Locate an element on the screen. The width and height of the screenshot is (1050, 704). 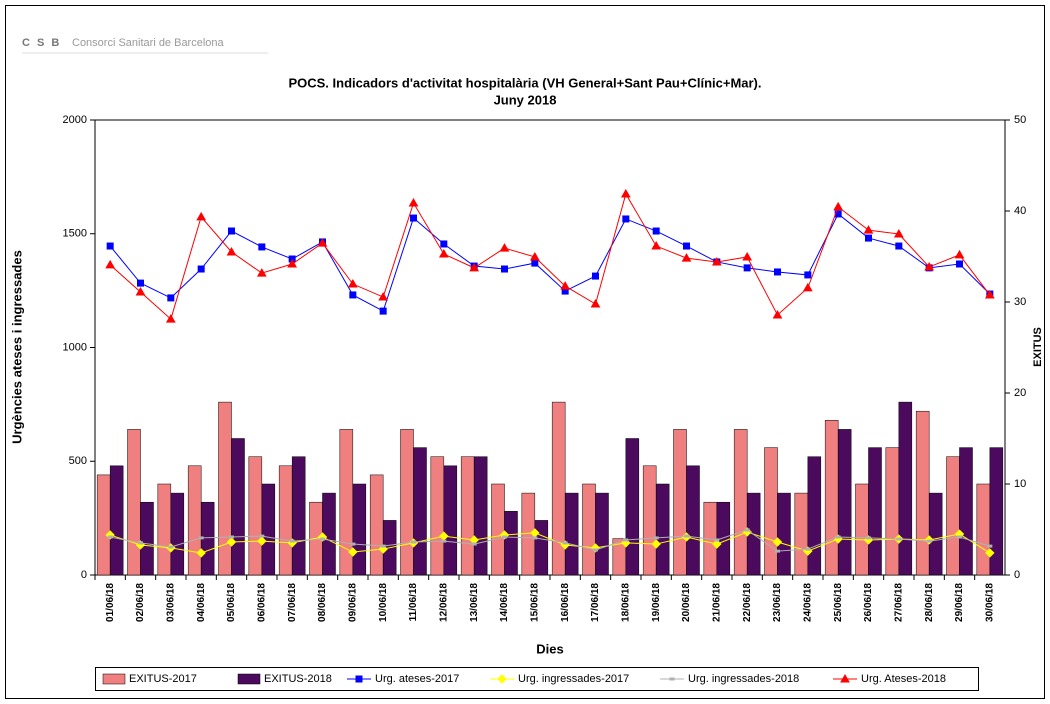
logo-name: Consorci Sanitari de Barcelona is located at coordinates (148, 43).